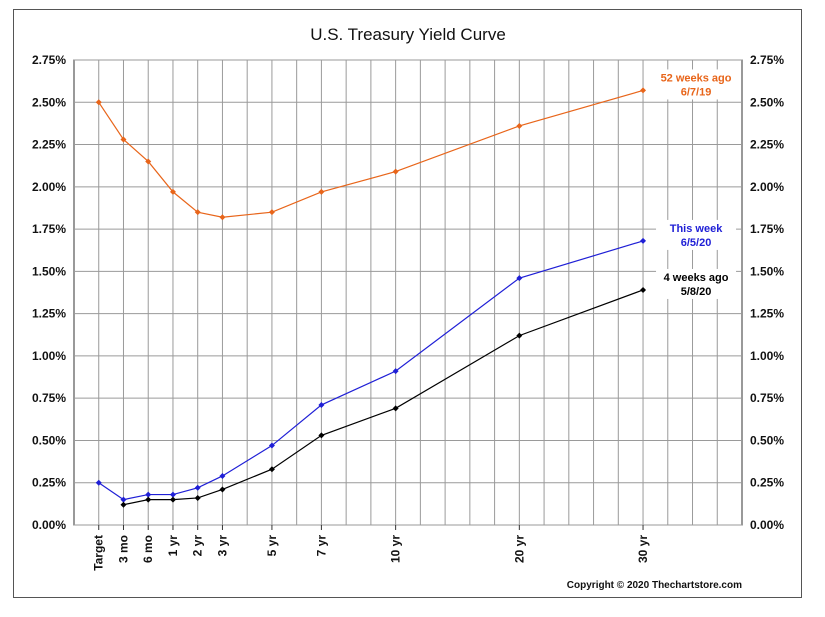 Image resolution: width=825 pixels, height=617 pixels. I want to click on y-tick-label-right: 2.75%, so click(767, 60).